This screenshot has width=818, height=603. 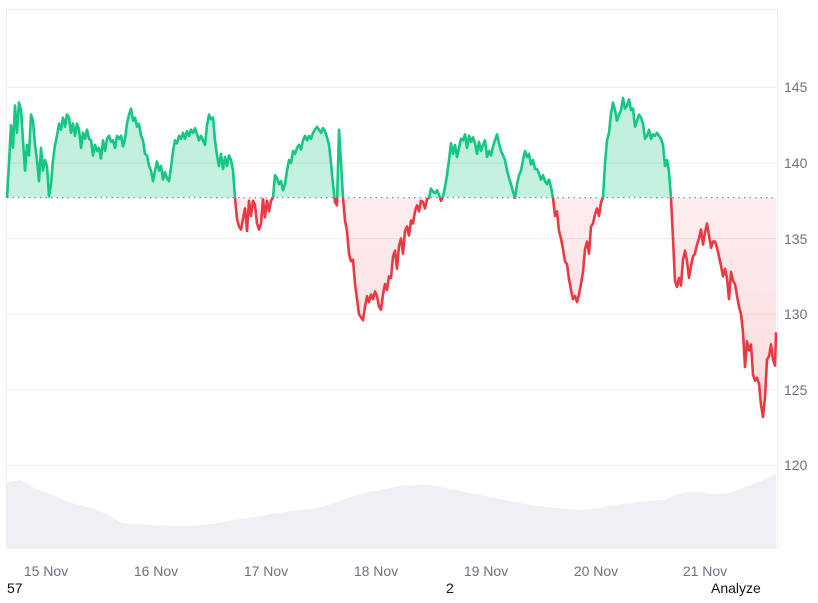 What do you see at coordinates (15, 588) in the screenshot?
I see `footer-left-value: 57` at bounding box center [15, 588].